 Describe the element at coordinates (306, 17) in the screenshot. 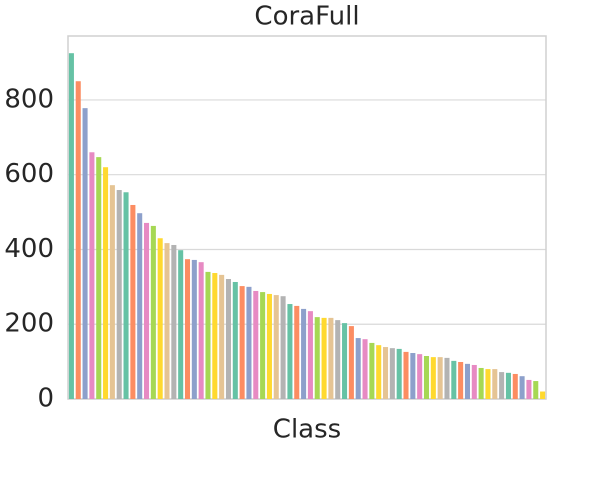

I see `chart-title: CoraFull` at that location.